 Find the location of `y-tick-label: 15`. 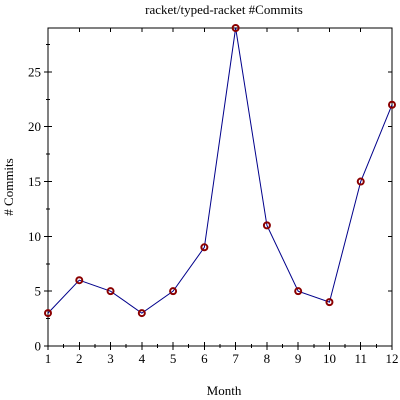

y-tick-label: 15 is located at coordinates (34, 181).